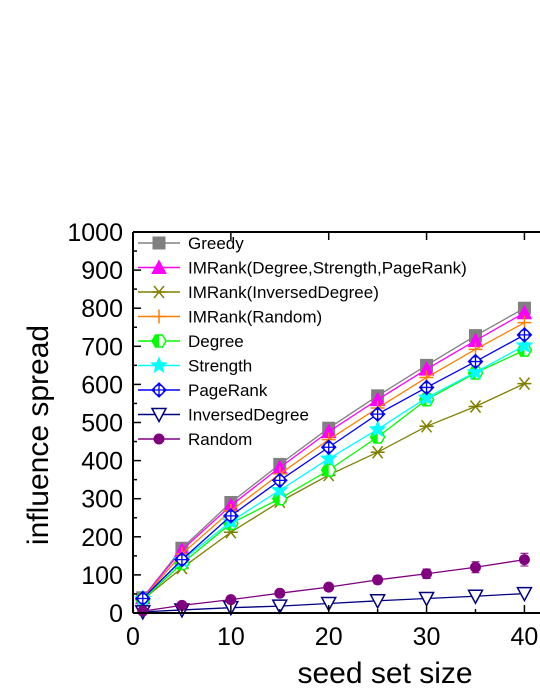 This screenshot has width=540, height=699. Describe the element at coordinates (525, 637) in the screenshot. I see `x-tick-label: 40` at that location.